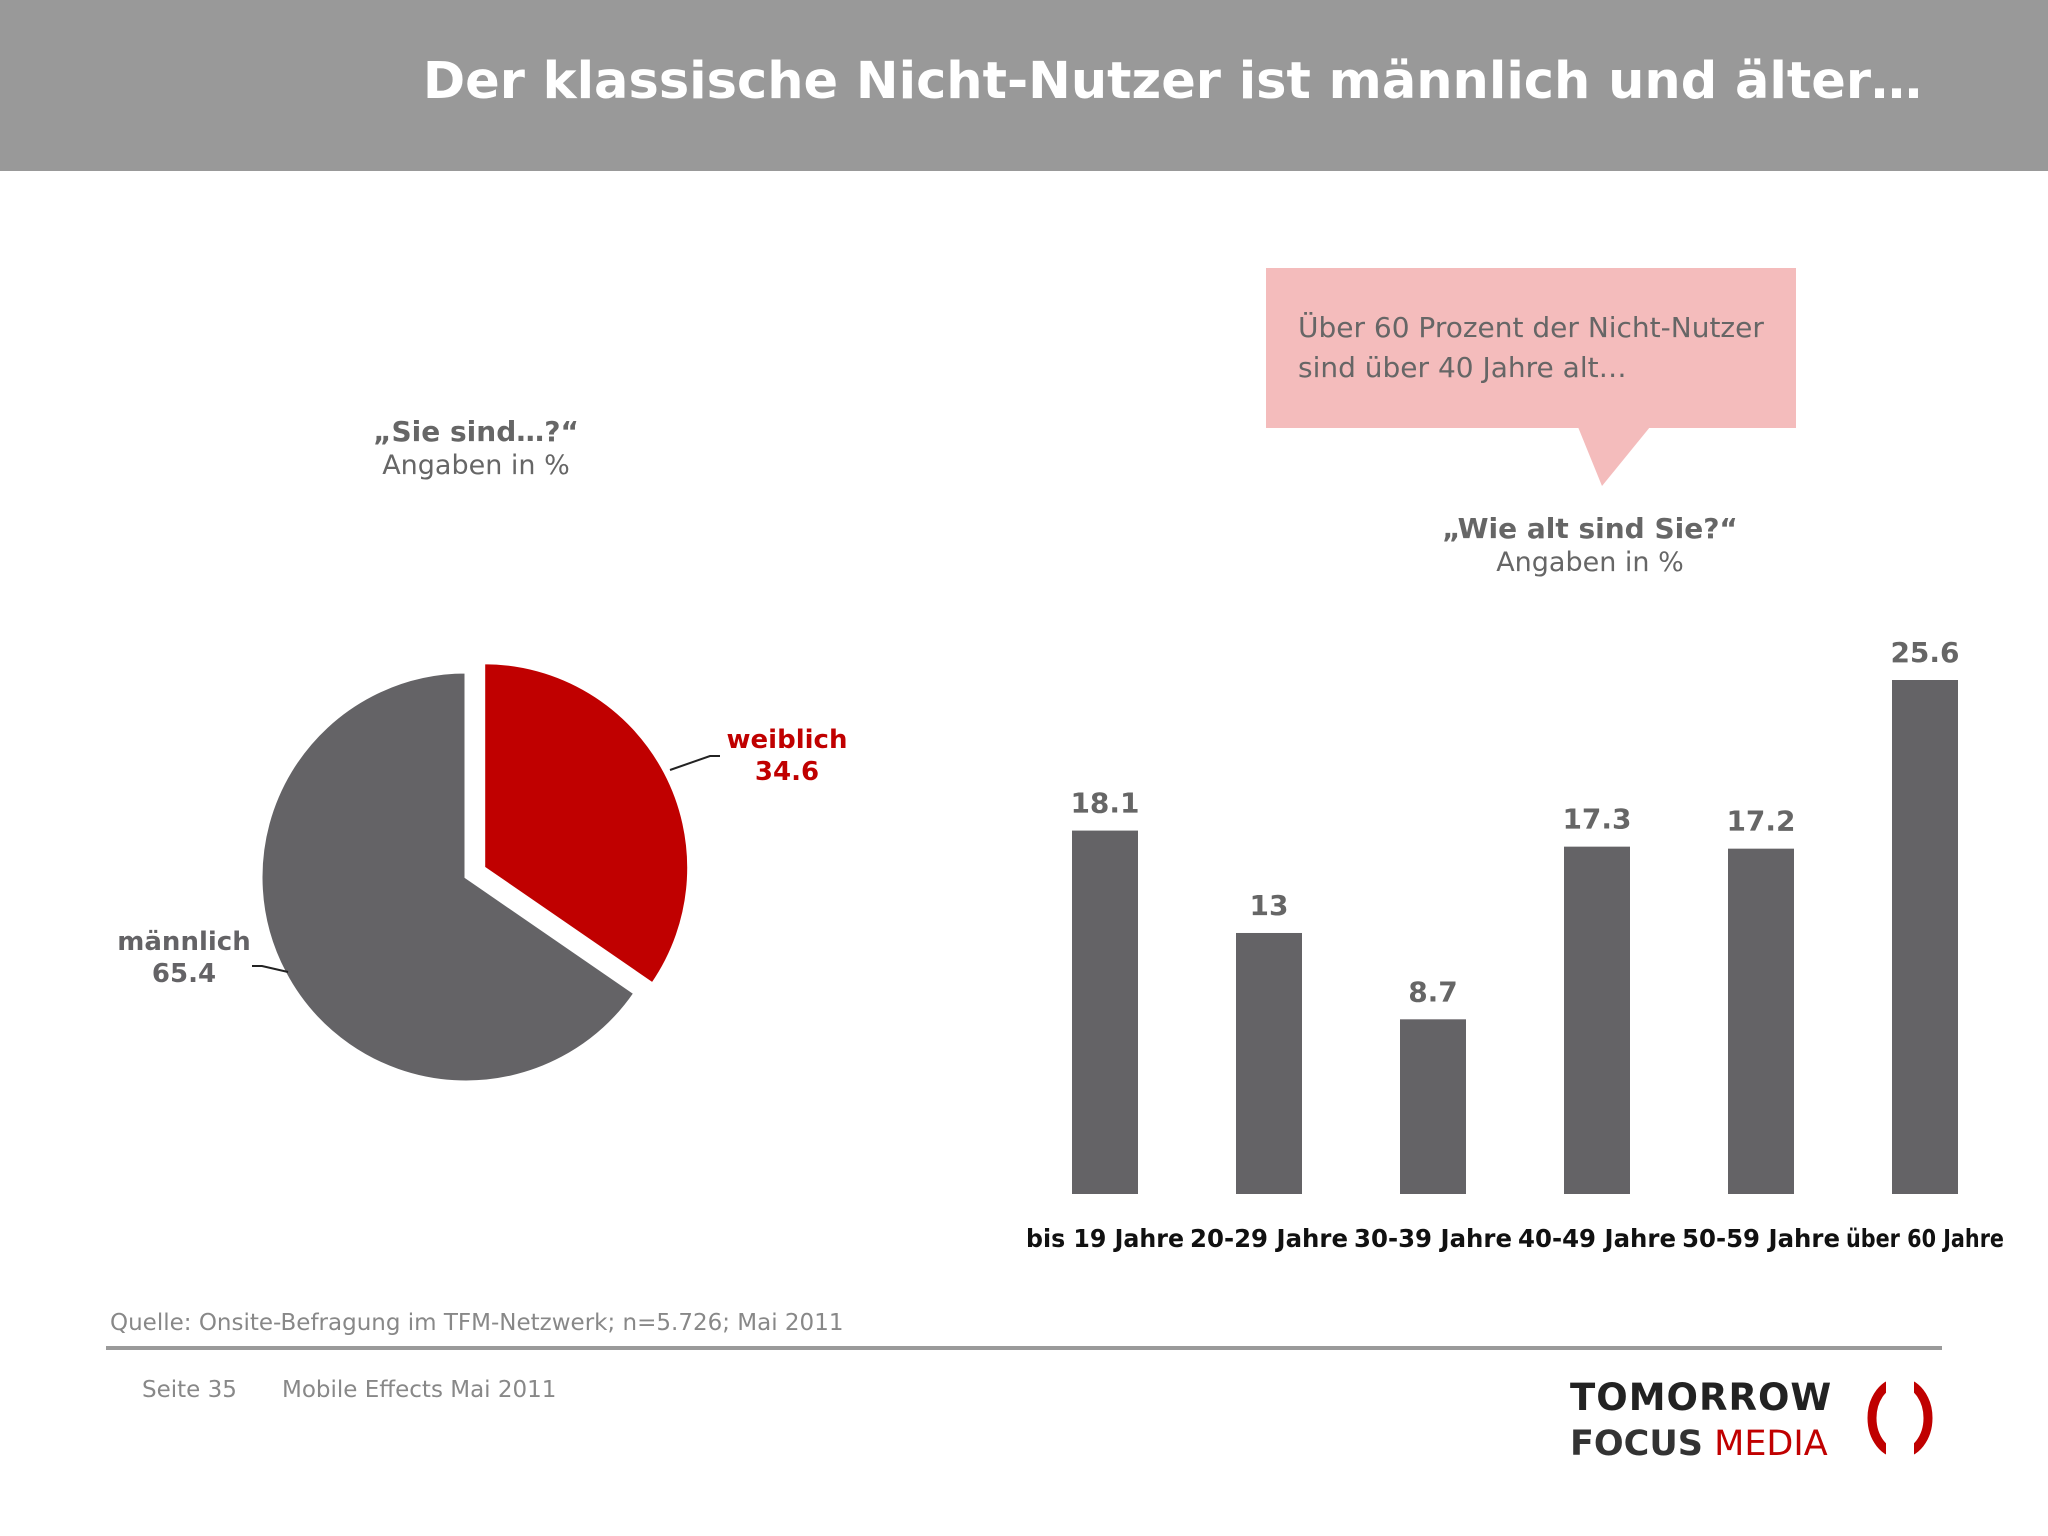 The image size is (2048, 1536). What do you see at coordinates (1269, 1238) in the screenshot?
I see `bar-category-label-1: 20-29 Jahre` at bounding box center [1269, 1238].